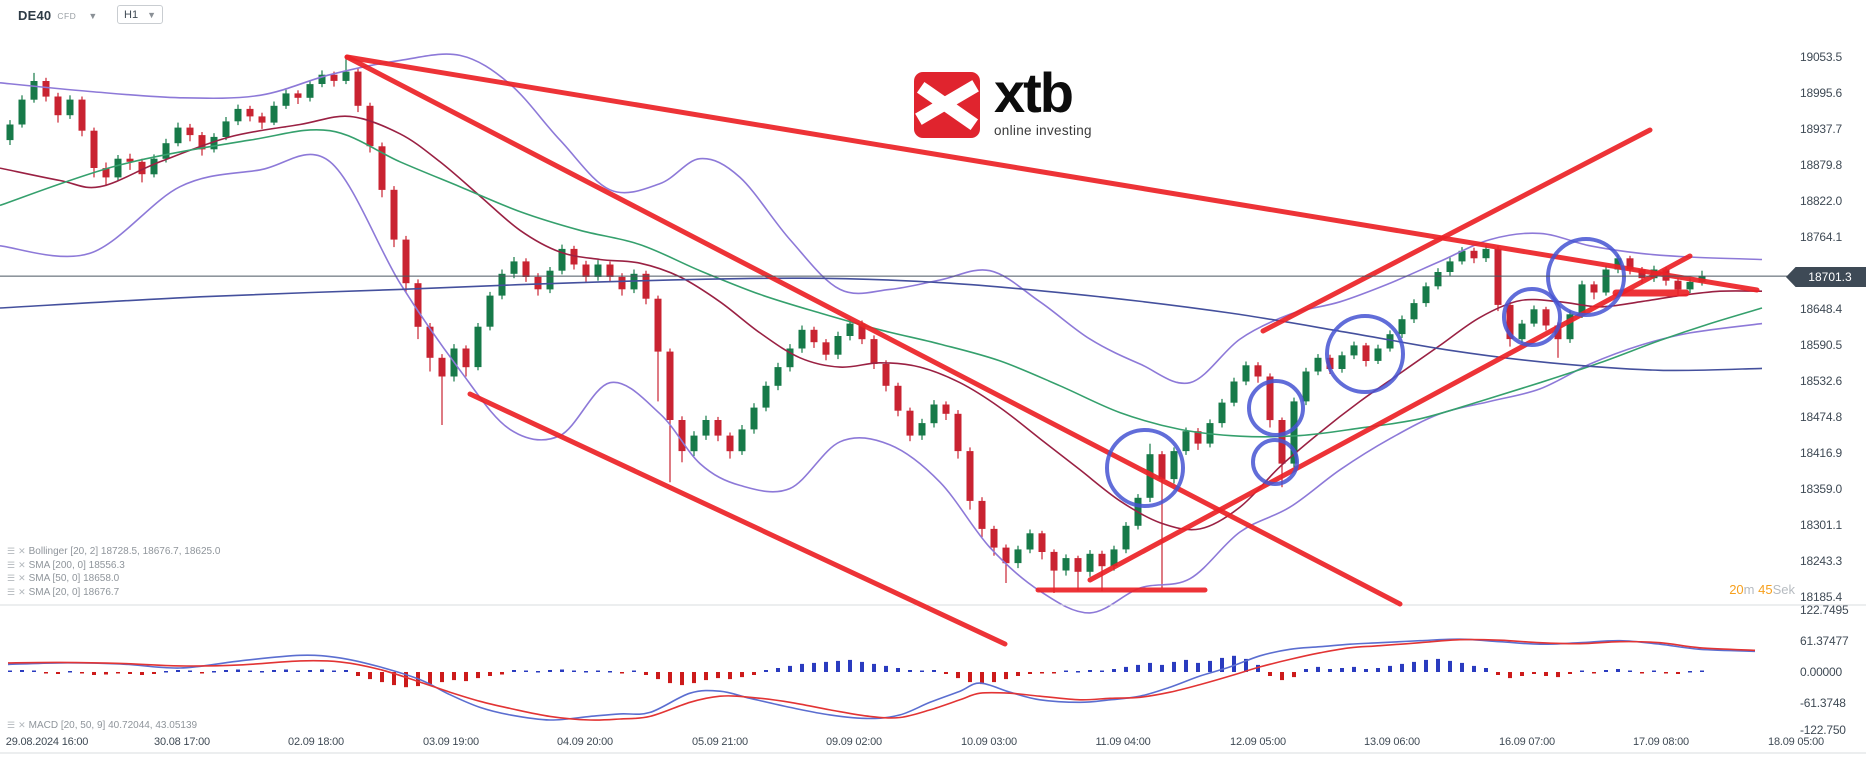  What do you see at coordinates (1821, 165) in the screenshot?
I see `price-axis-label: 18879.8` at bounding box center [1821, 165].